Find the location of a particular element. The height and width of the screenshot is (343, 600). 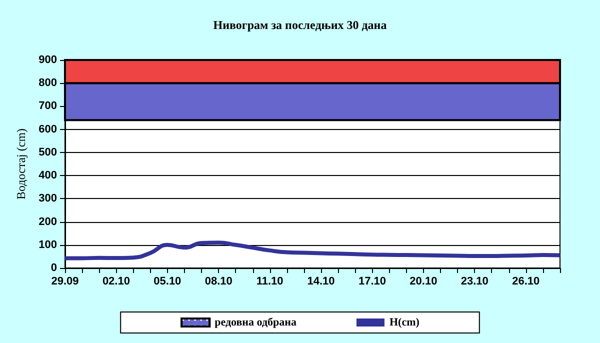

y-tick-label: 800 is located at coordinates (47, 83).